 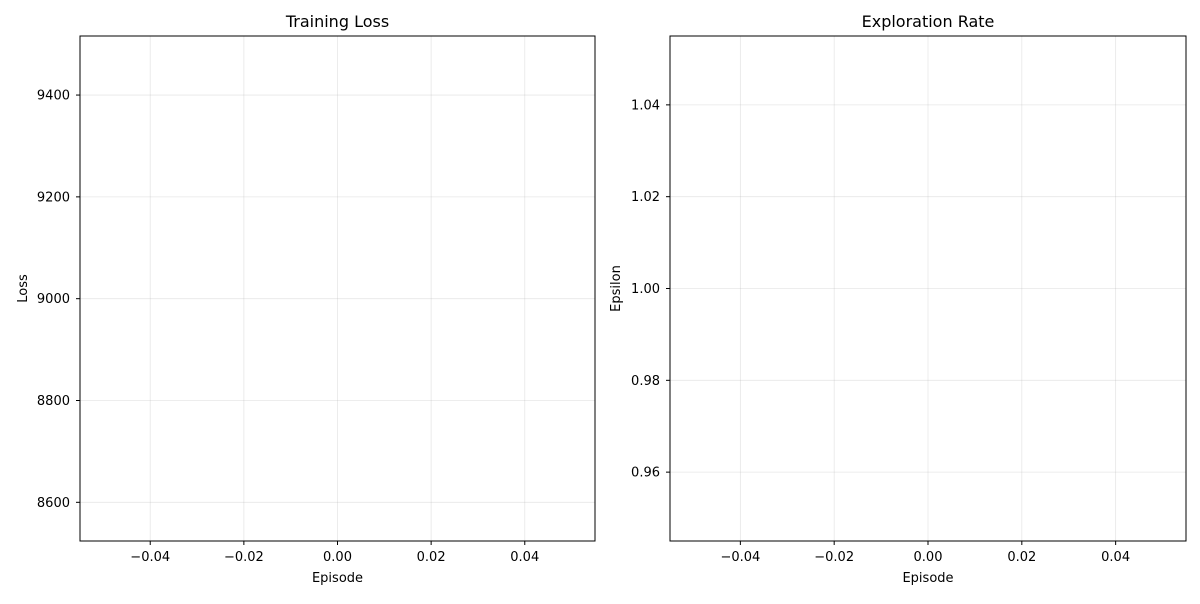 What do you see at coordinates (645, 289) in the screenshot?
I see `epsilon-y-tick-label: 1.00` at bounding box center [645, 289].